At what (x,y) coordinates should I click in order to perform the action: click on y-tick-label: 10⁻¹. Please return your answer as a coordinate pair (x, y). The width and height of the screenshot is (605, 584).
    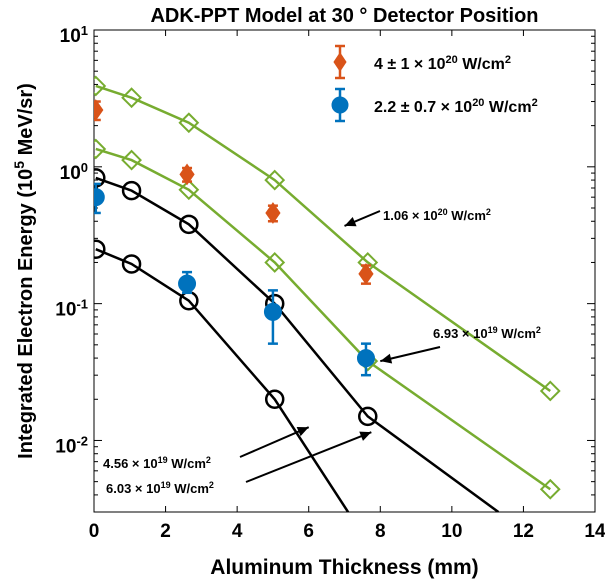
    Looking at the image, I should click on (71, 308).